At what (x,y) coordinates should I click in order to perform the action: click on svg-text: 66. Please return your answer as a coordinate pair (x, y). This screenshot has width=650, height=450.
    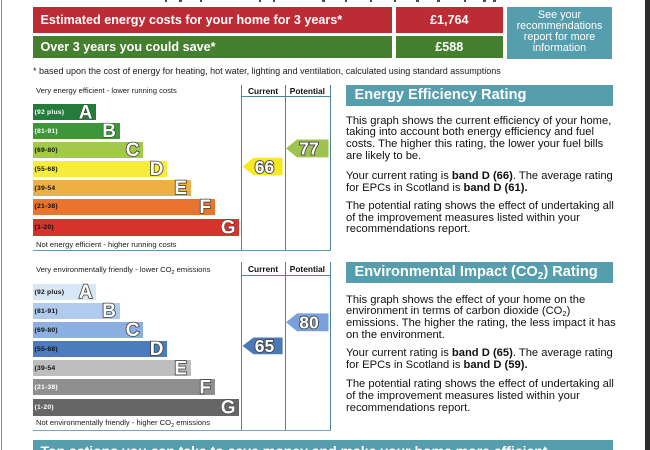
    Looking at the image, I should click on (265, 167).